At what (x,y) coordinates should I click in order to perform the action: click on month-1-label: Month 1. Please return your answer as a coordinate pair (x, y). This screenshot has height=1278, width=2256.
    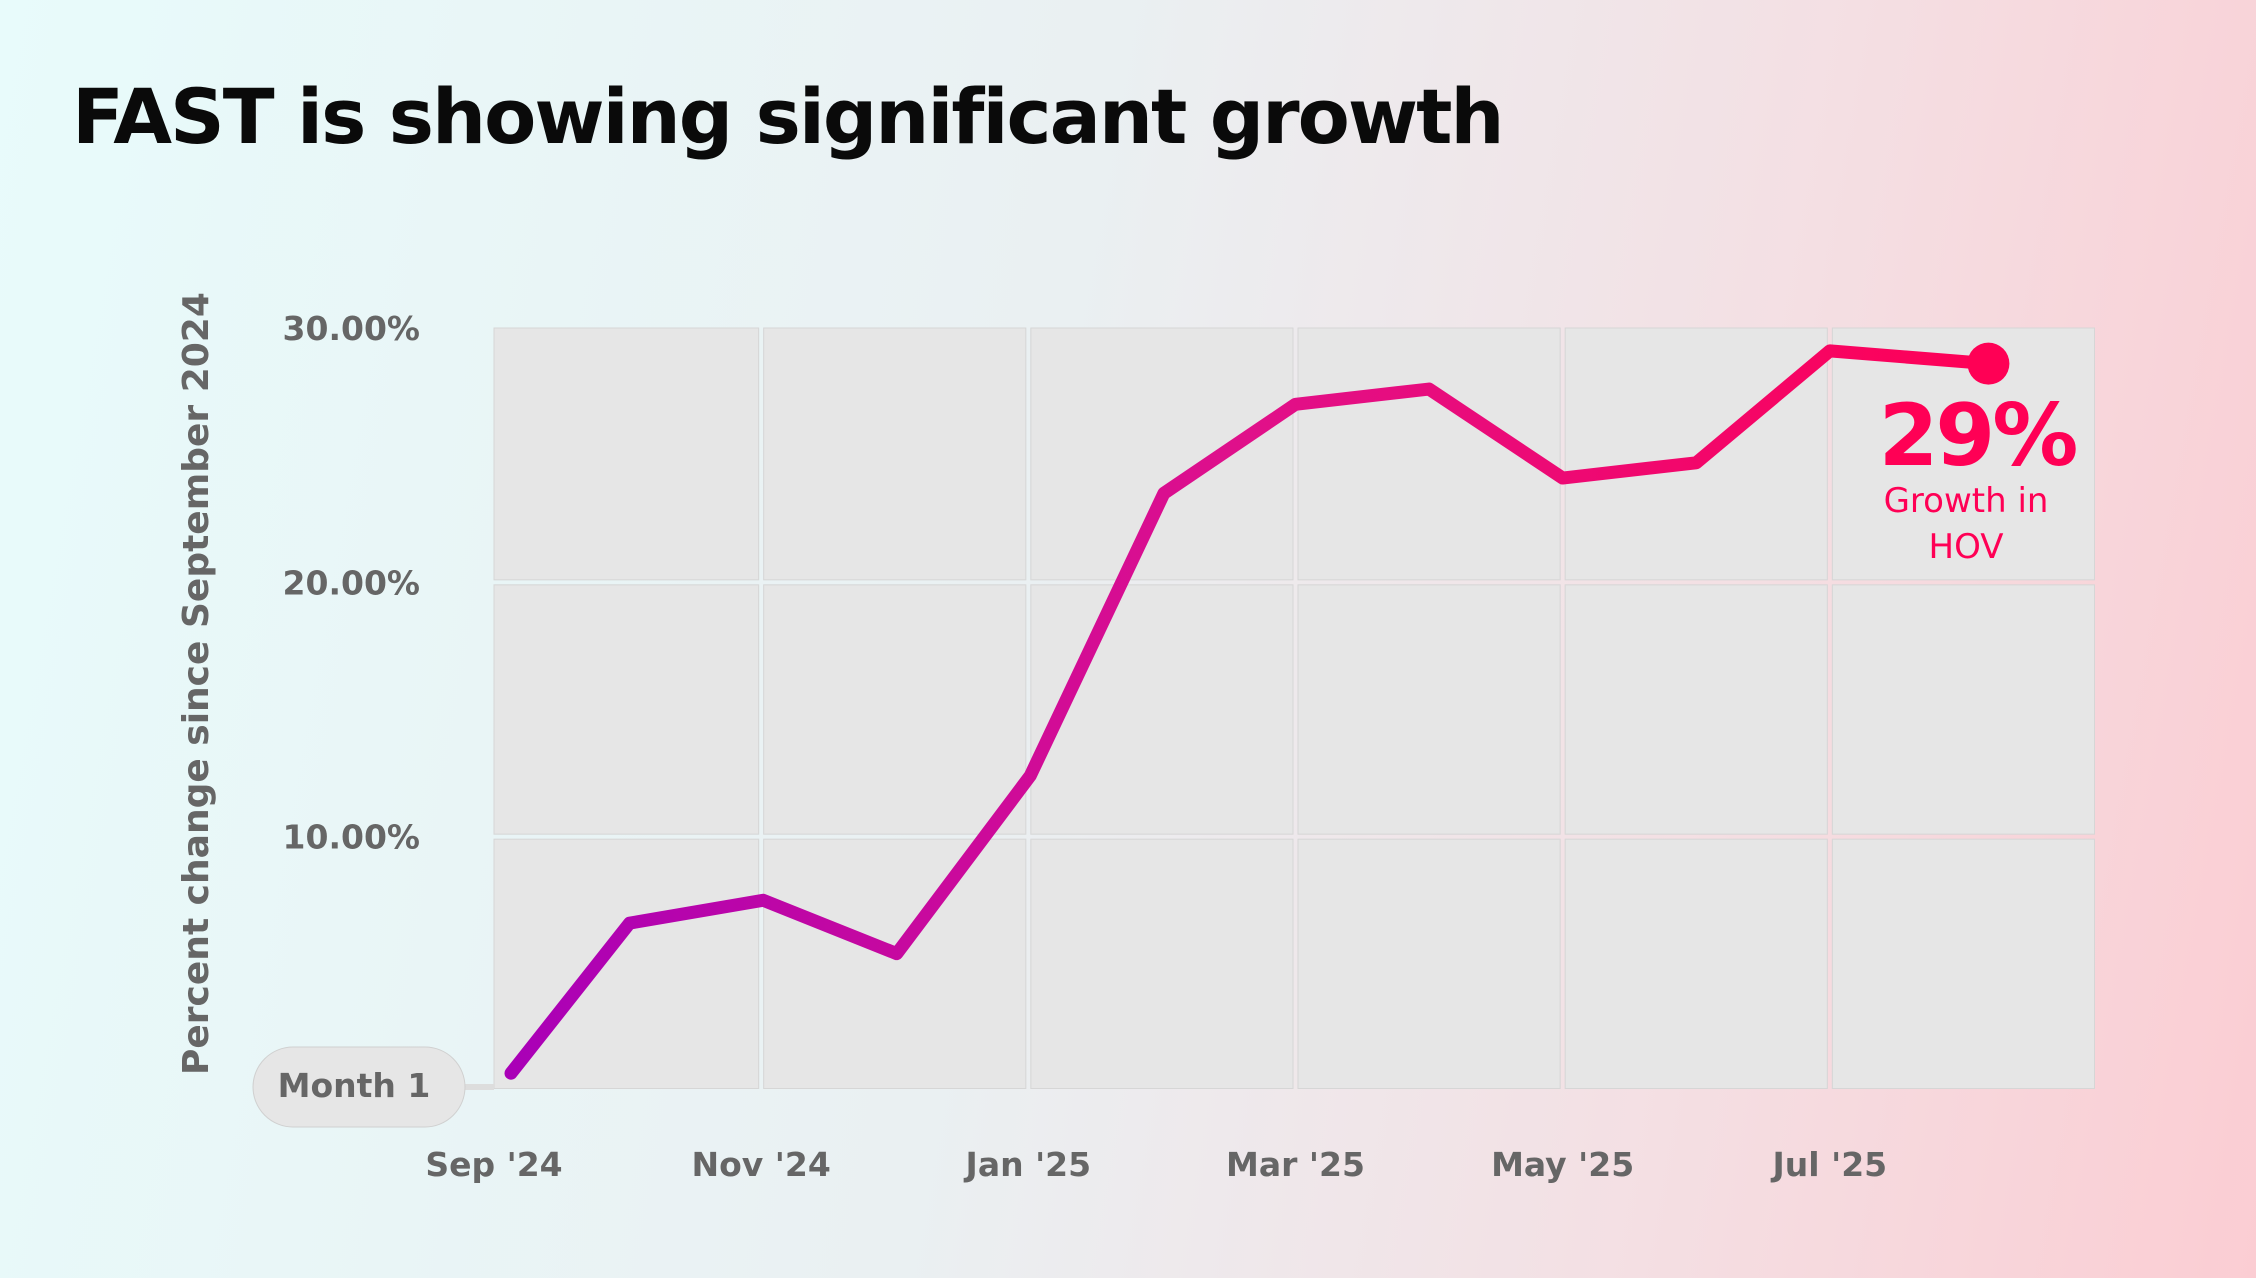
    Looking at the image, I should click on (354, 1085).